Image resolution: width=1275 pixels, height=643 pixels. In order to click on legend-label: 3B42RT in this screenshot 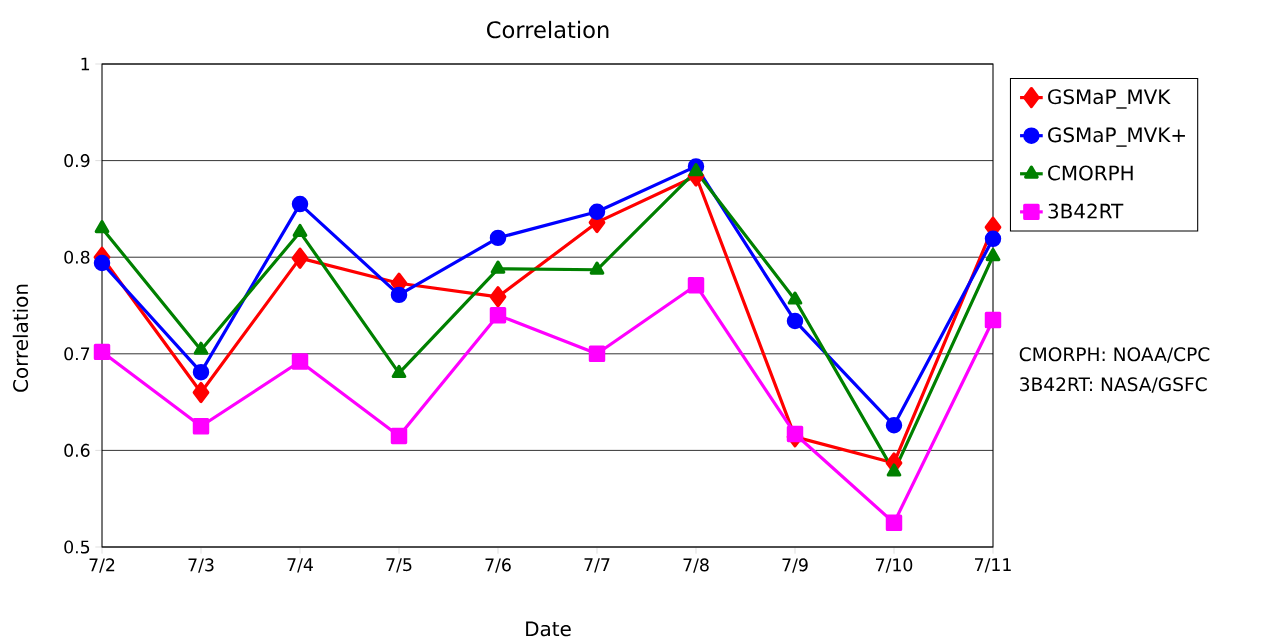, I will do `click(1086, 211)`.